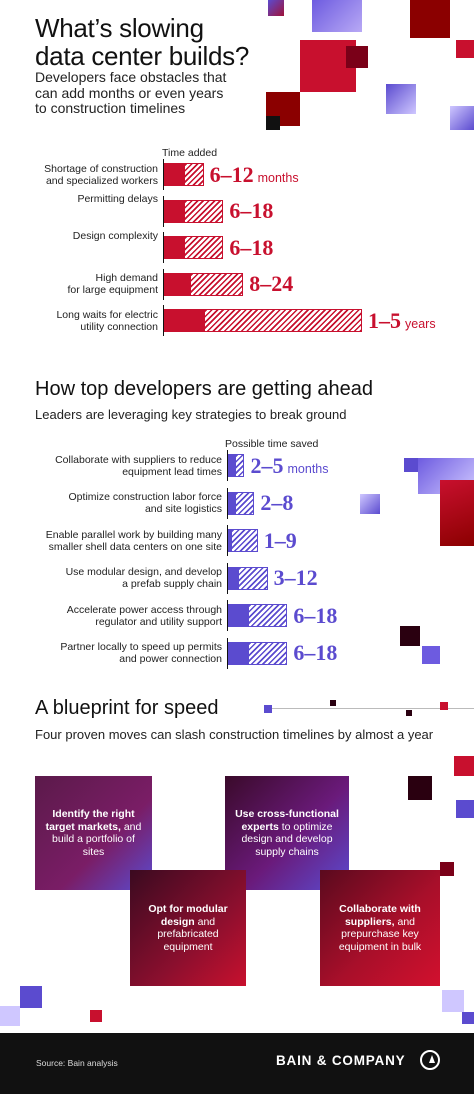  I want to click on strategies-title: How top developers are getting ahead, so click(204, 389).